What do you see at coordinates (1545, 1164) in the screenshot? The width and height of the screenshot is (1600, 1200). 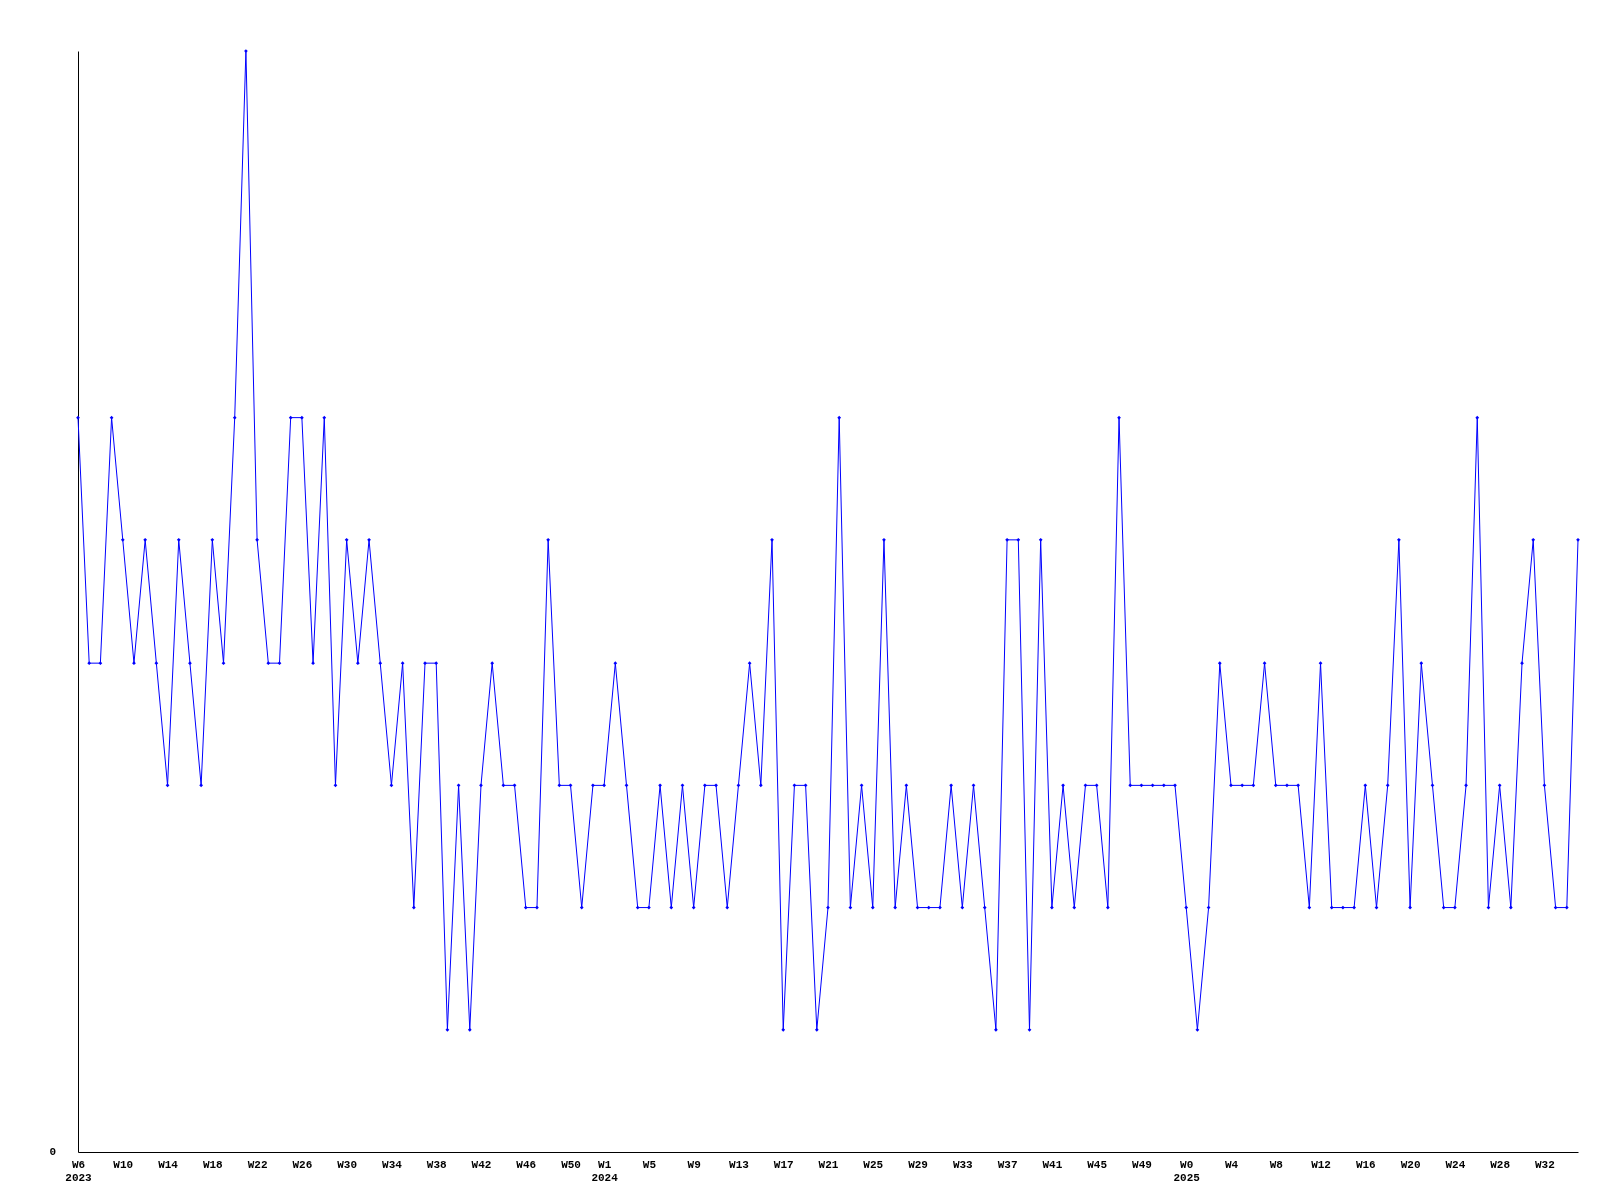 I see `x-tick-label: W32` at bounding box center [1545, 1164].